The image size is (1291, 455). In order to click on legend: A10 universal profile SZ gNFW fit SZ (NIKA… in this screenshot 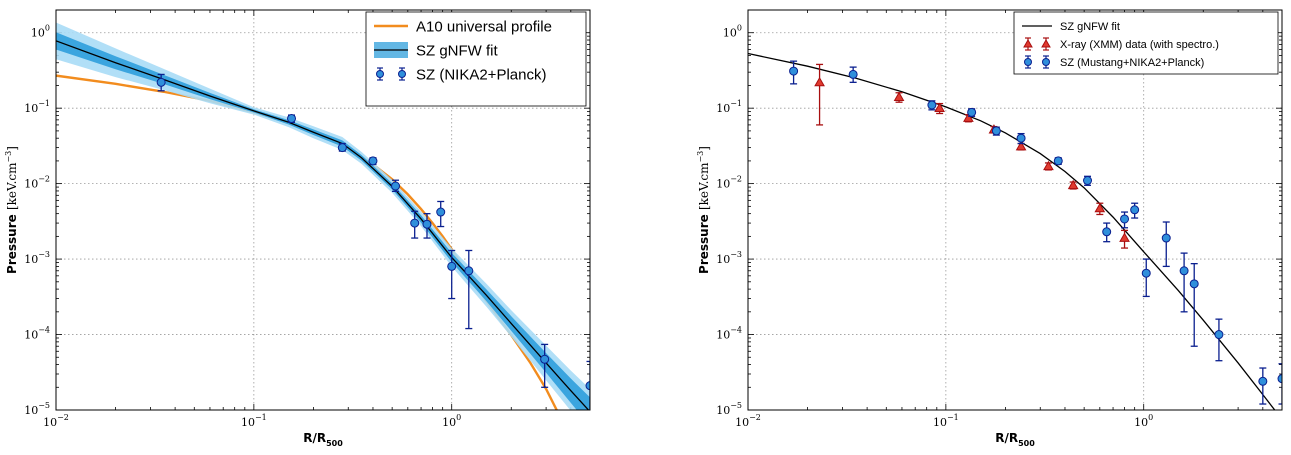, I will do `click(476, 59)`.